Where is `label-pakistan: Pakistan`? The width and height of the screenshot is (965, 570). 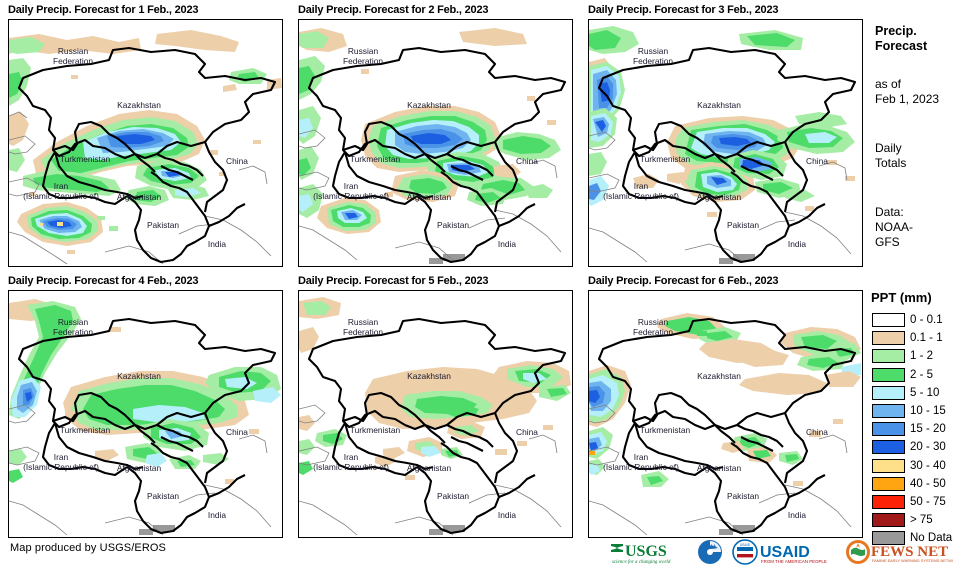 label-pakistan: Pakistan is located at coordinates (163, 225).